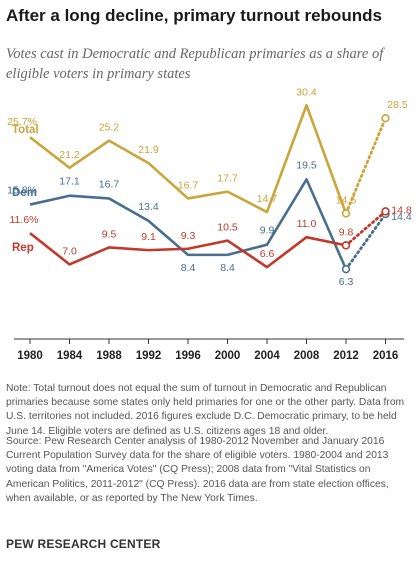 This screenshot has width=420, height=573. I want to click on x-tick-label: 1996, so click(188, 356).